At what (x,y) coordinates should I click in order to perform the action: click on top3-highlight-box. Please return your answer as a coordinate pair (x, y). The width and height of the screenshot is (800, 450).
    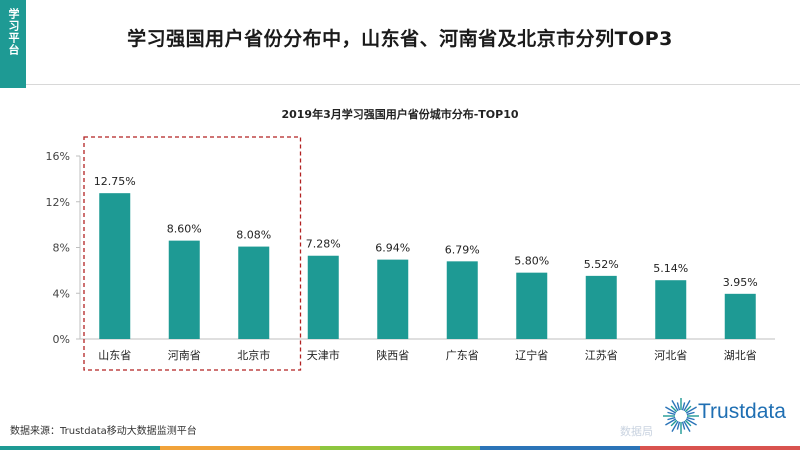
    Looking at the image, I should click on (192, 253).